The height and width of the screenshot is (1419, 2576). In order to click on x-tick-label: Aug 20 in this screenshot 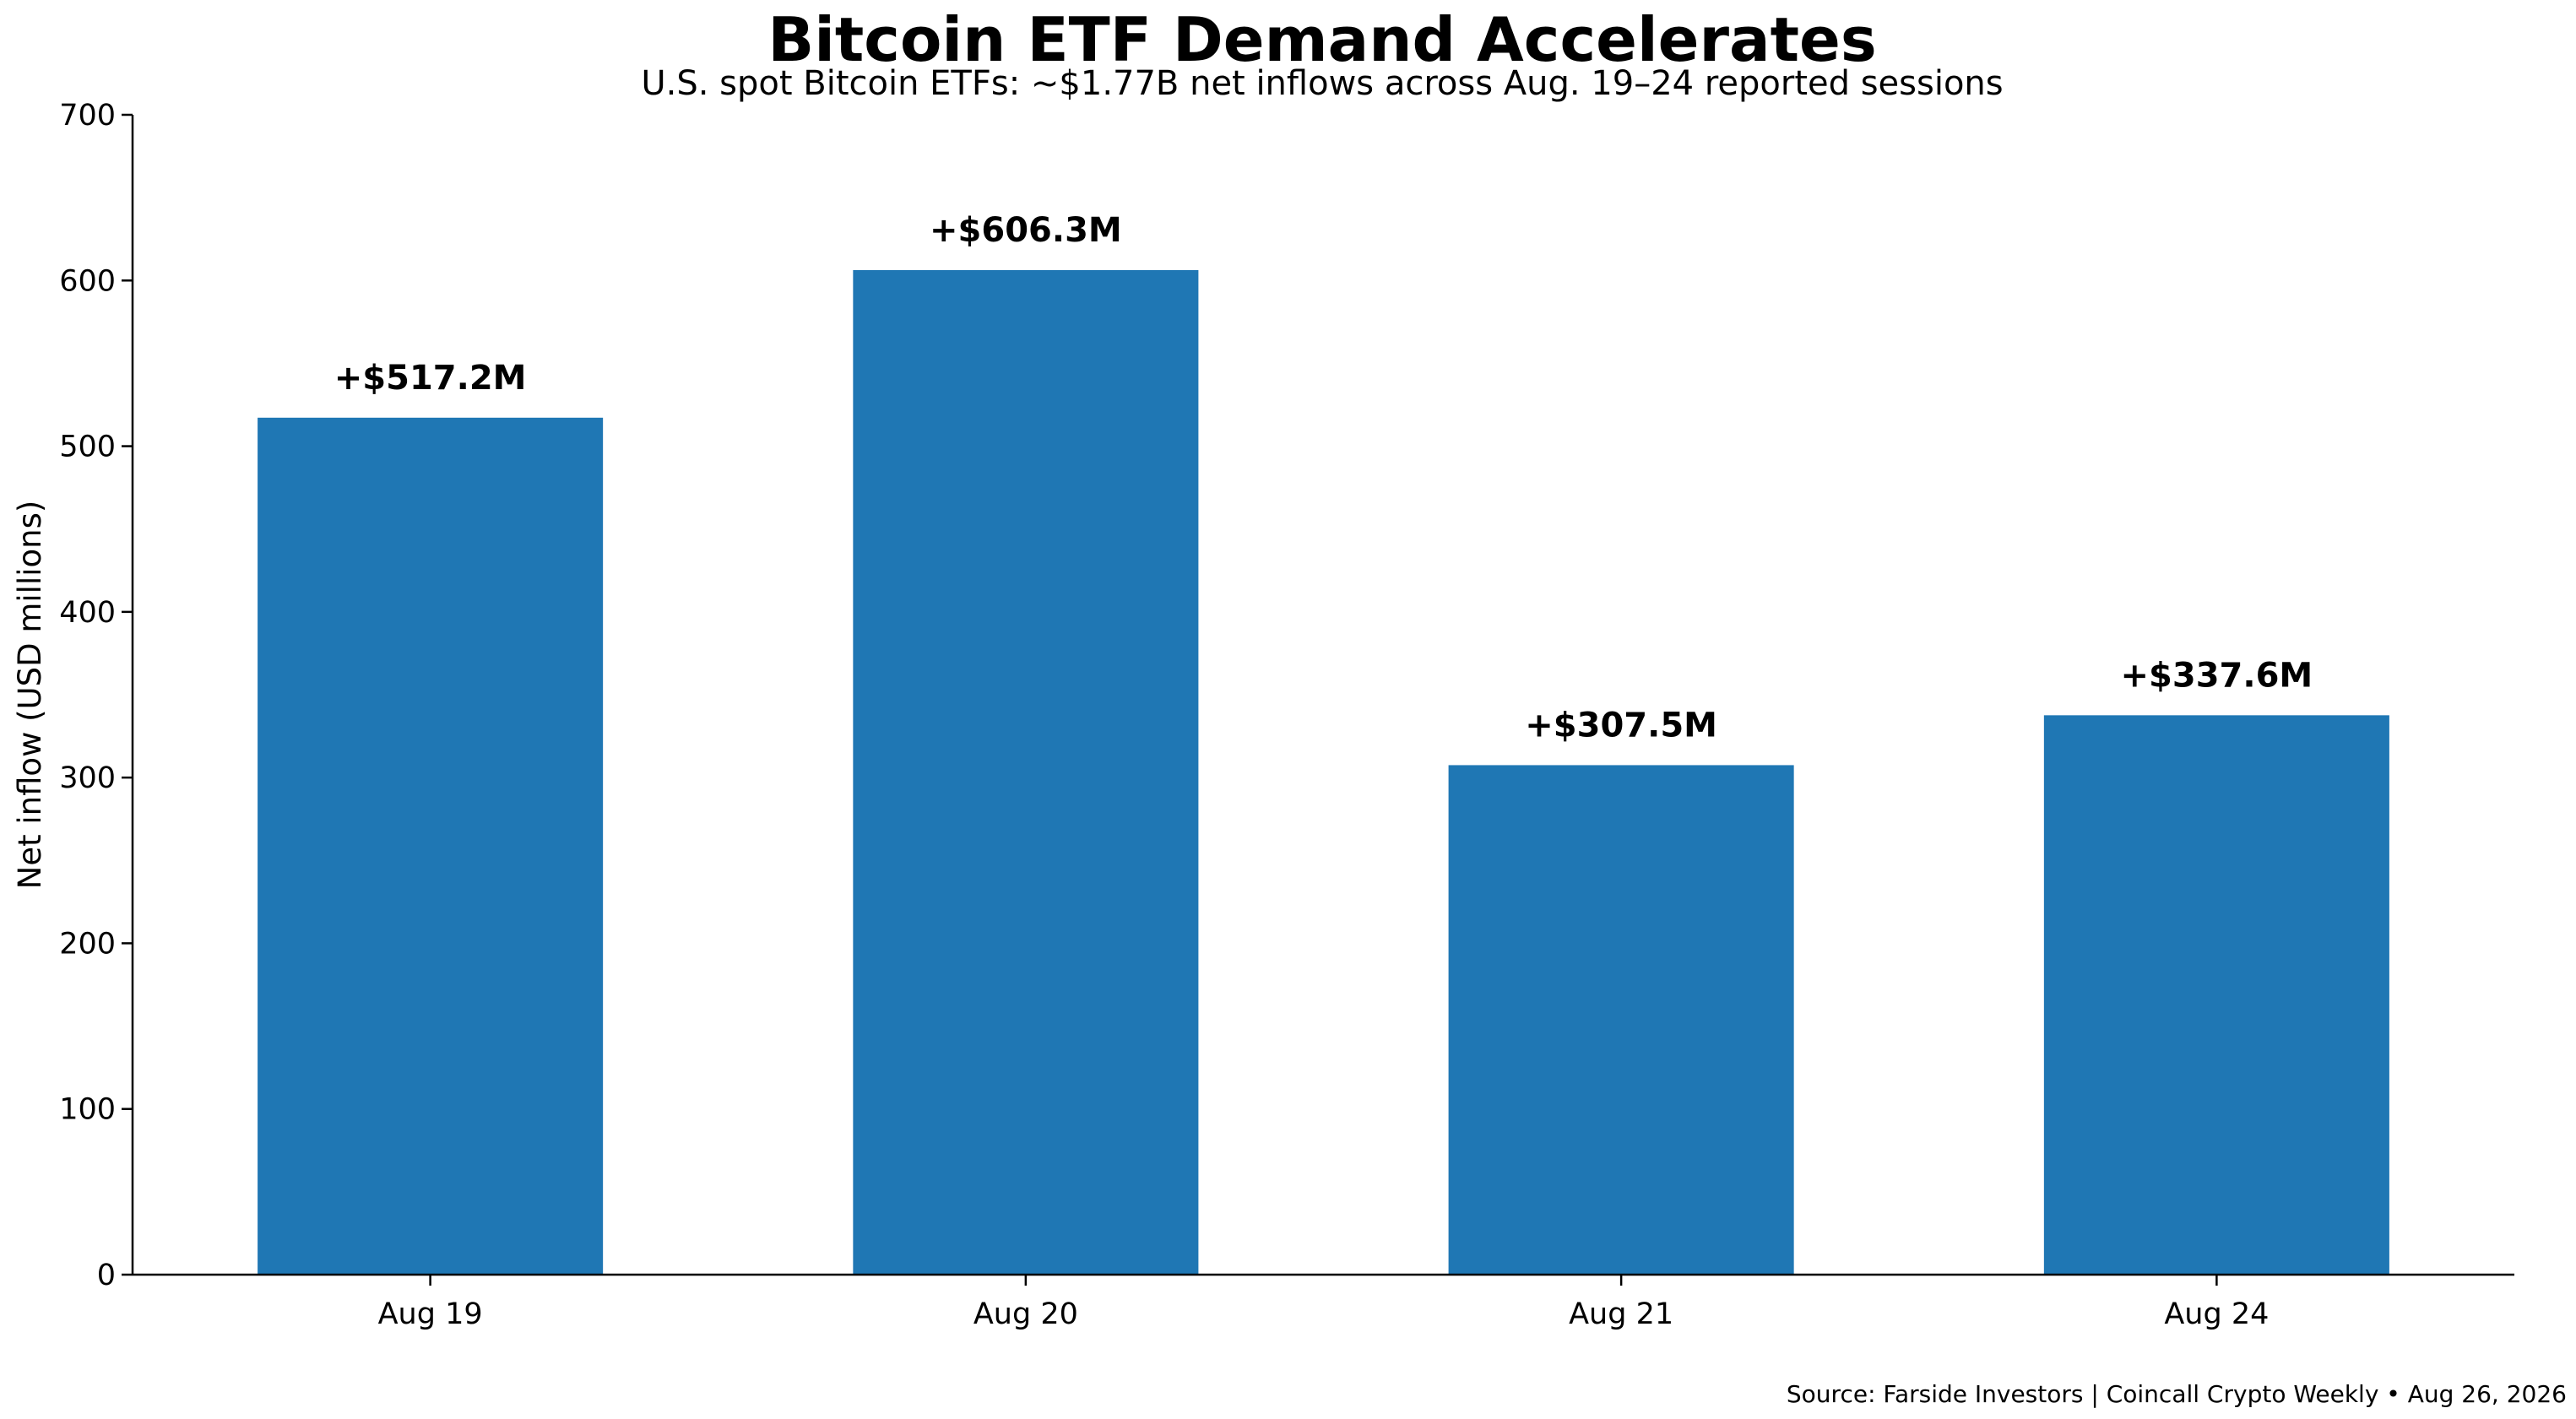, I will do `click(1026, 1314)`.